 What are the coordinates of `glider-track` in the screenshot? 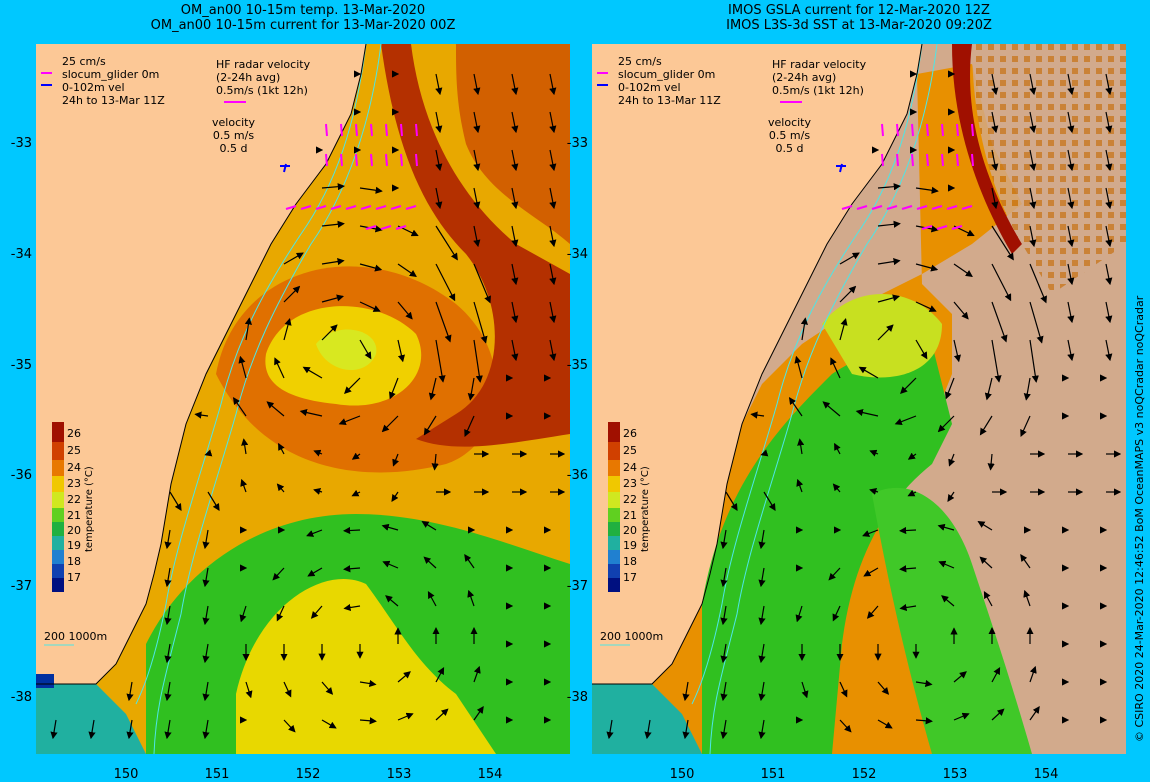 It's located at (841, 168).